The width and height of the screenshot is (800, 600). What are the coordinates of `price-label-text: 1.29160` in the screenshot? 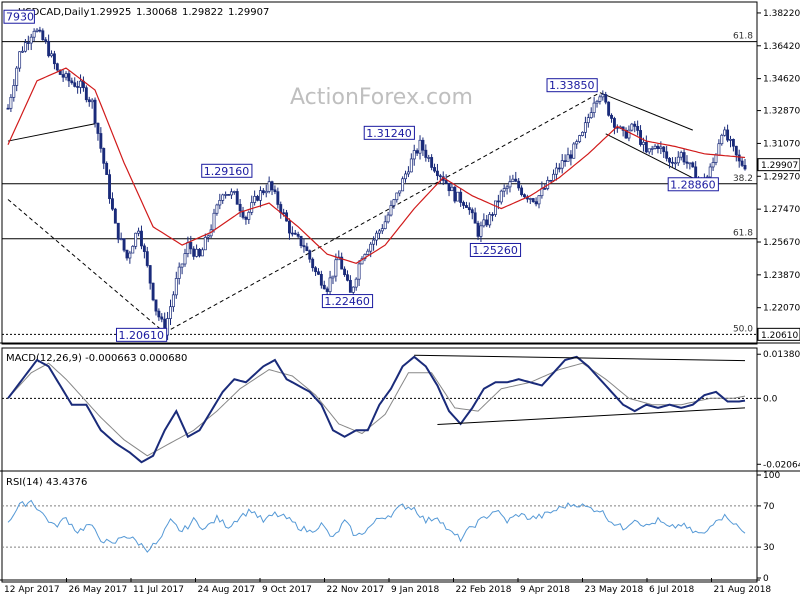 It's located at (227, 171).